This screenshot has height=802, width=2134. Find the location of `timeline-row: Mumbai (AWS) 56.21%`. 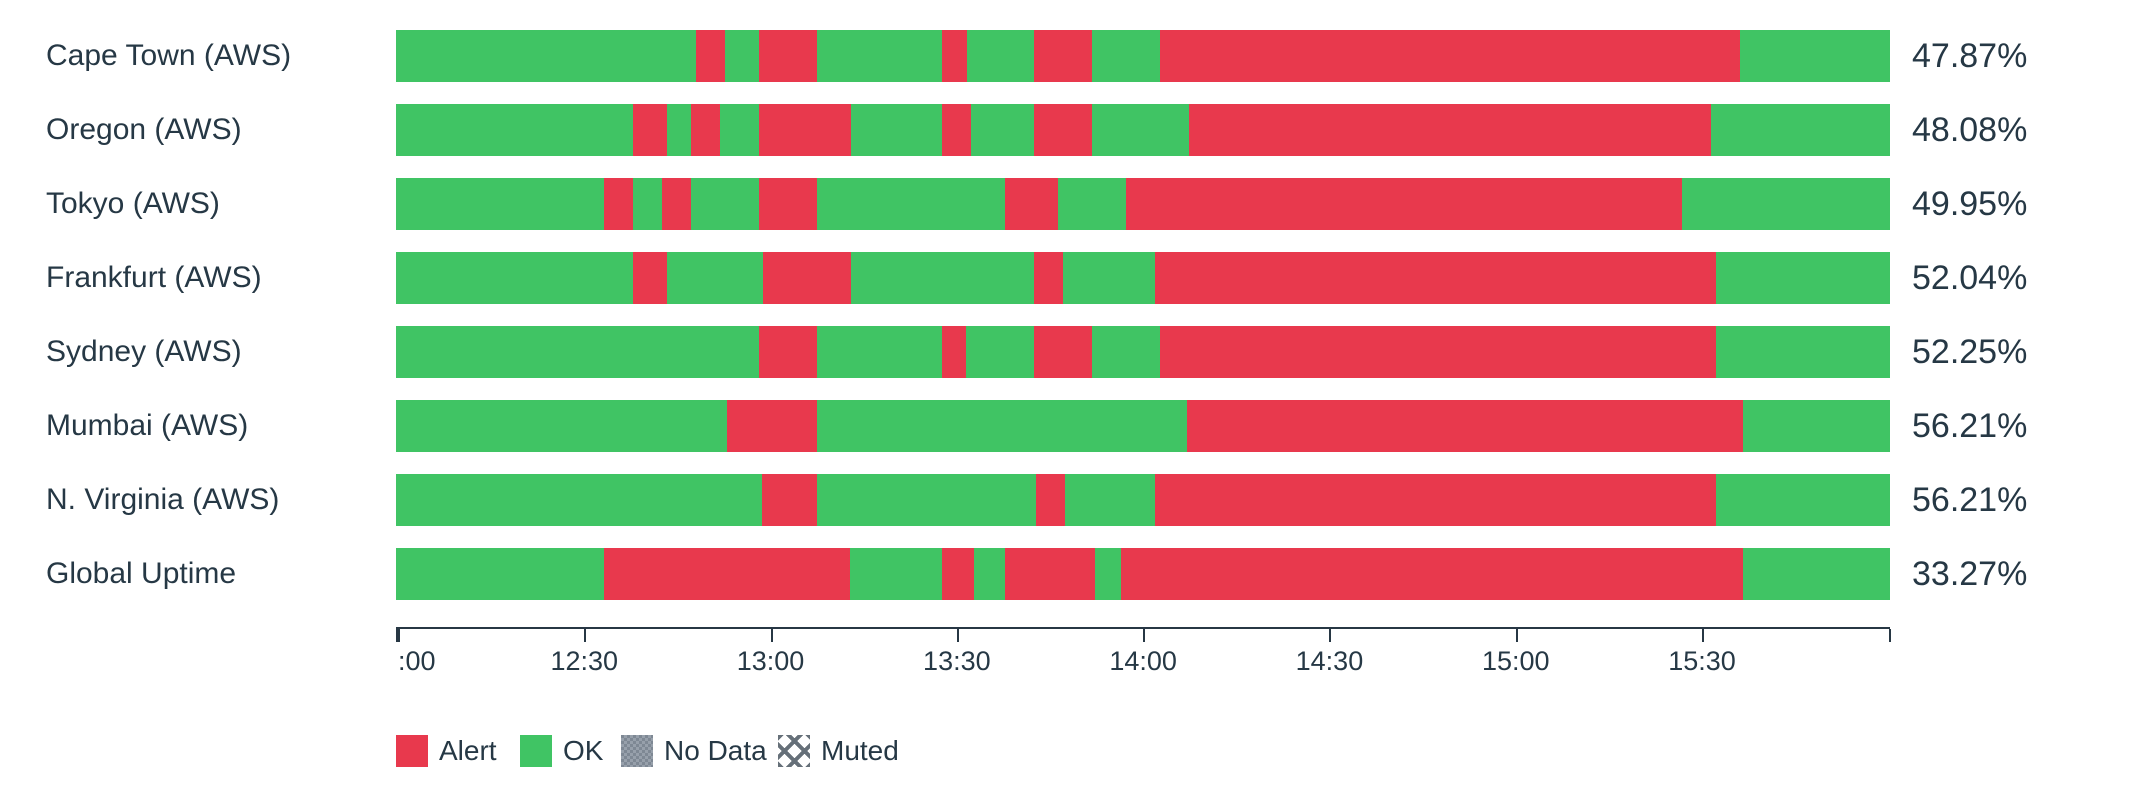

timeline-row: Mumbai (AWS) 56.21% is located at coordinates (1067, 426).